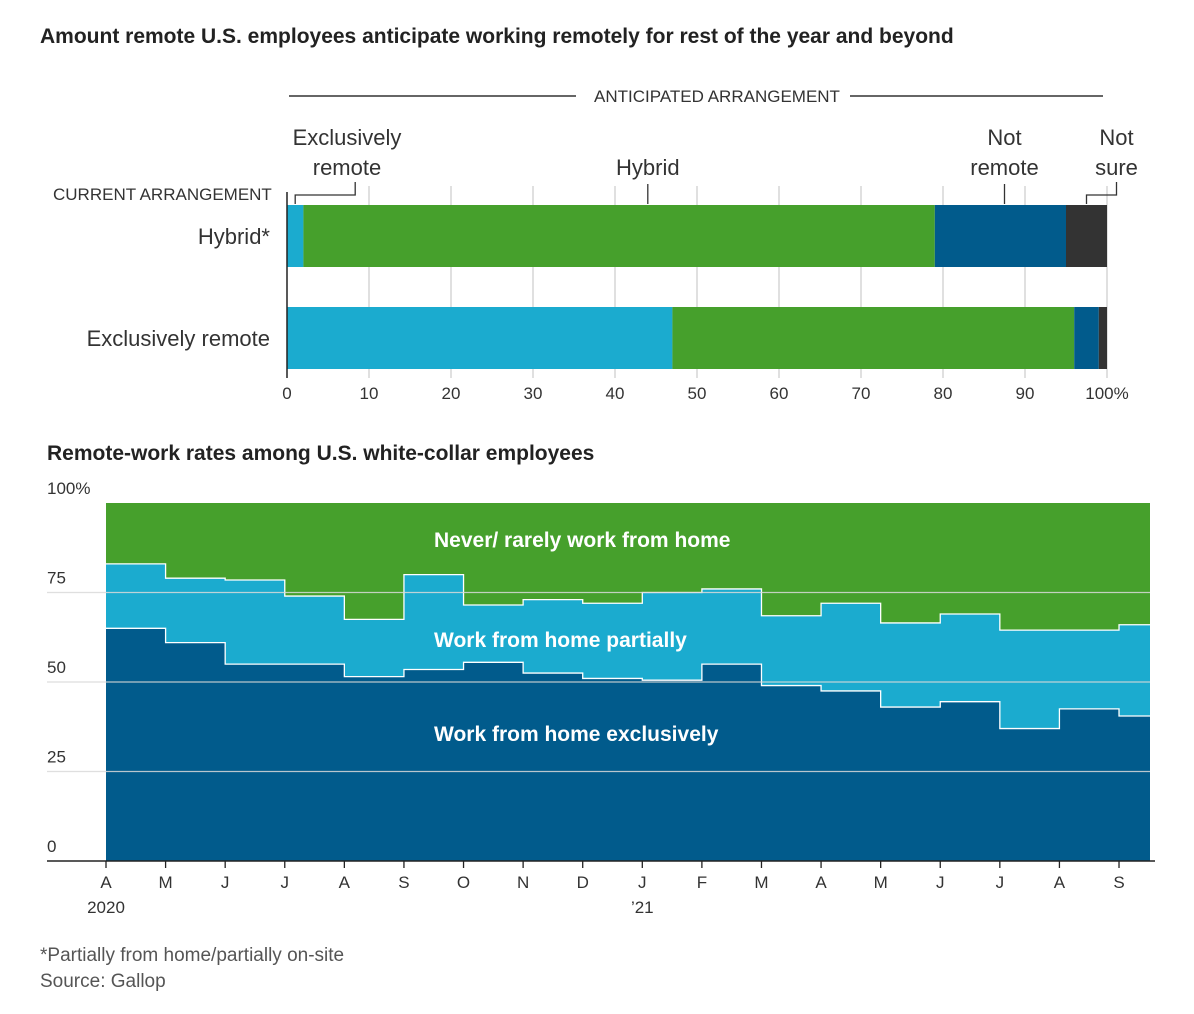 This screenshot has height=1014, width=1194. Describe the element at coordinates (582, 540) in the screenshot. I see `band-label-never-rarely-work-from-home: Never/ rarely work from home` at that location.